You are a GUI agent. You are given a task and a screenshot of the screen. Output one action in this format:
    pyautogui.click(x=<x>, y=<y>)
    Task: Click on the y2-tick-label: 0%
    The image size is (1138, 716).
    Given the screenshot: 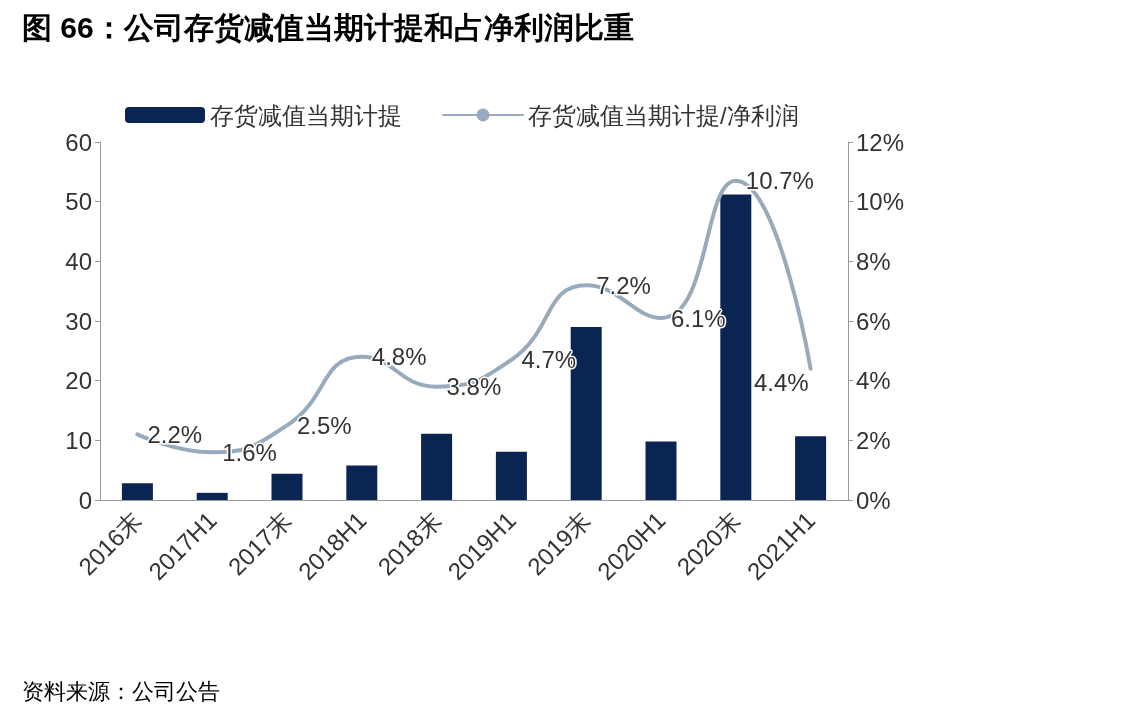 What is the action you would take?
    pyautogui.click(x=873, y=500)
    